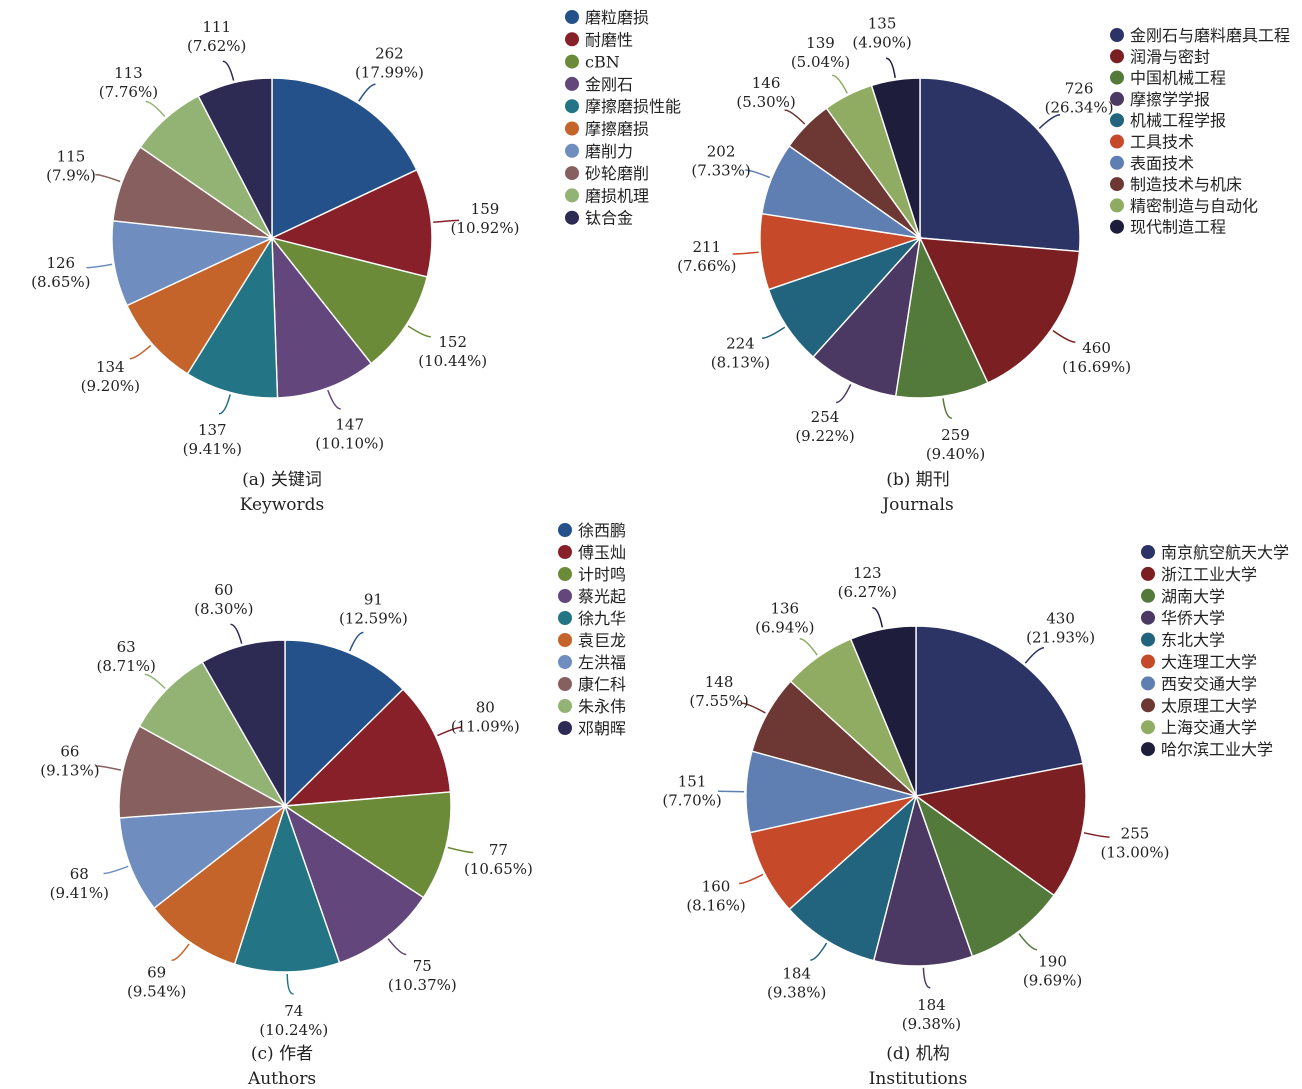 The image size is (1302, 1089). Describe the element at coordinates (389, 53) in the screenshot. I see `data-label-value: 262` at that location.